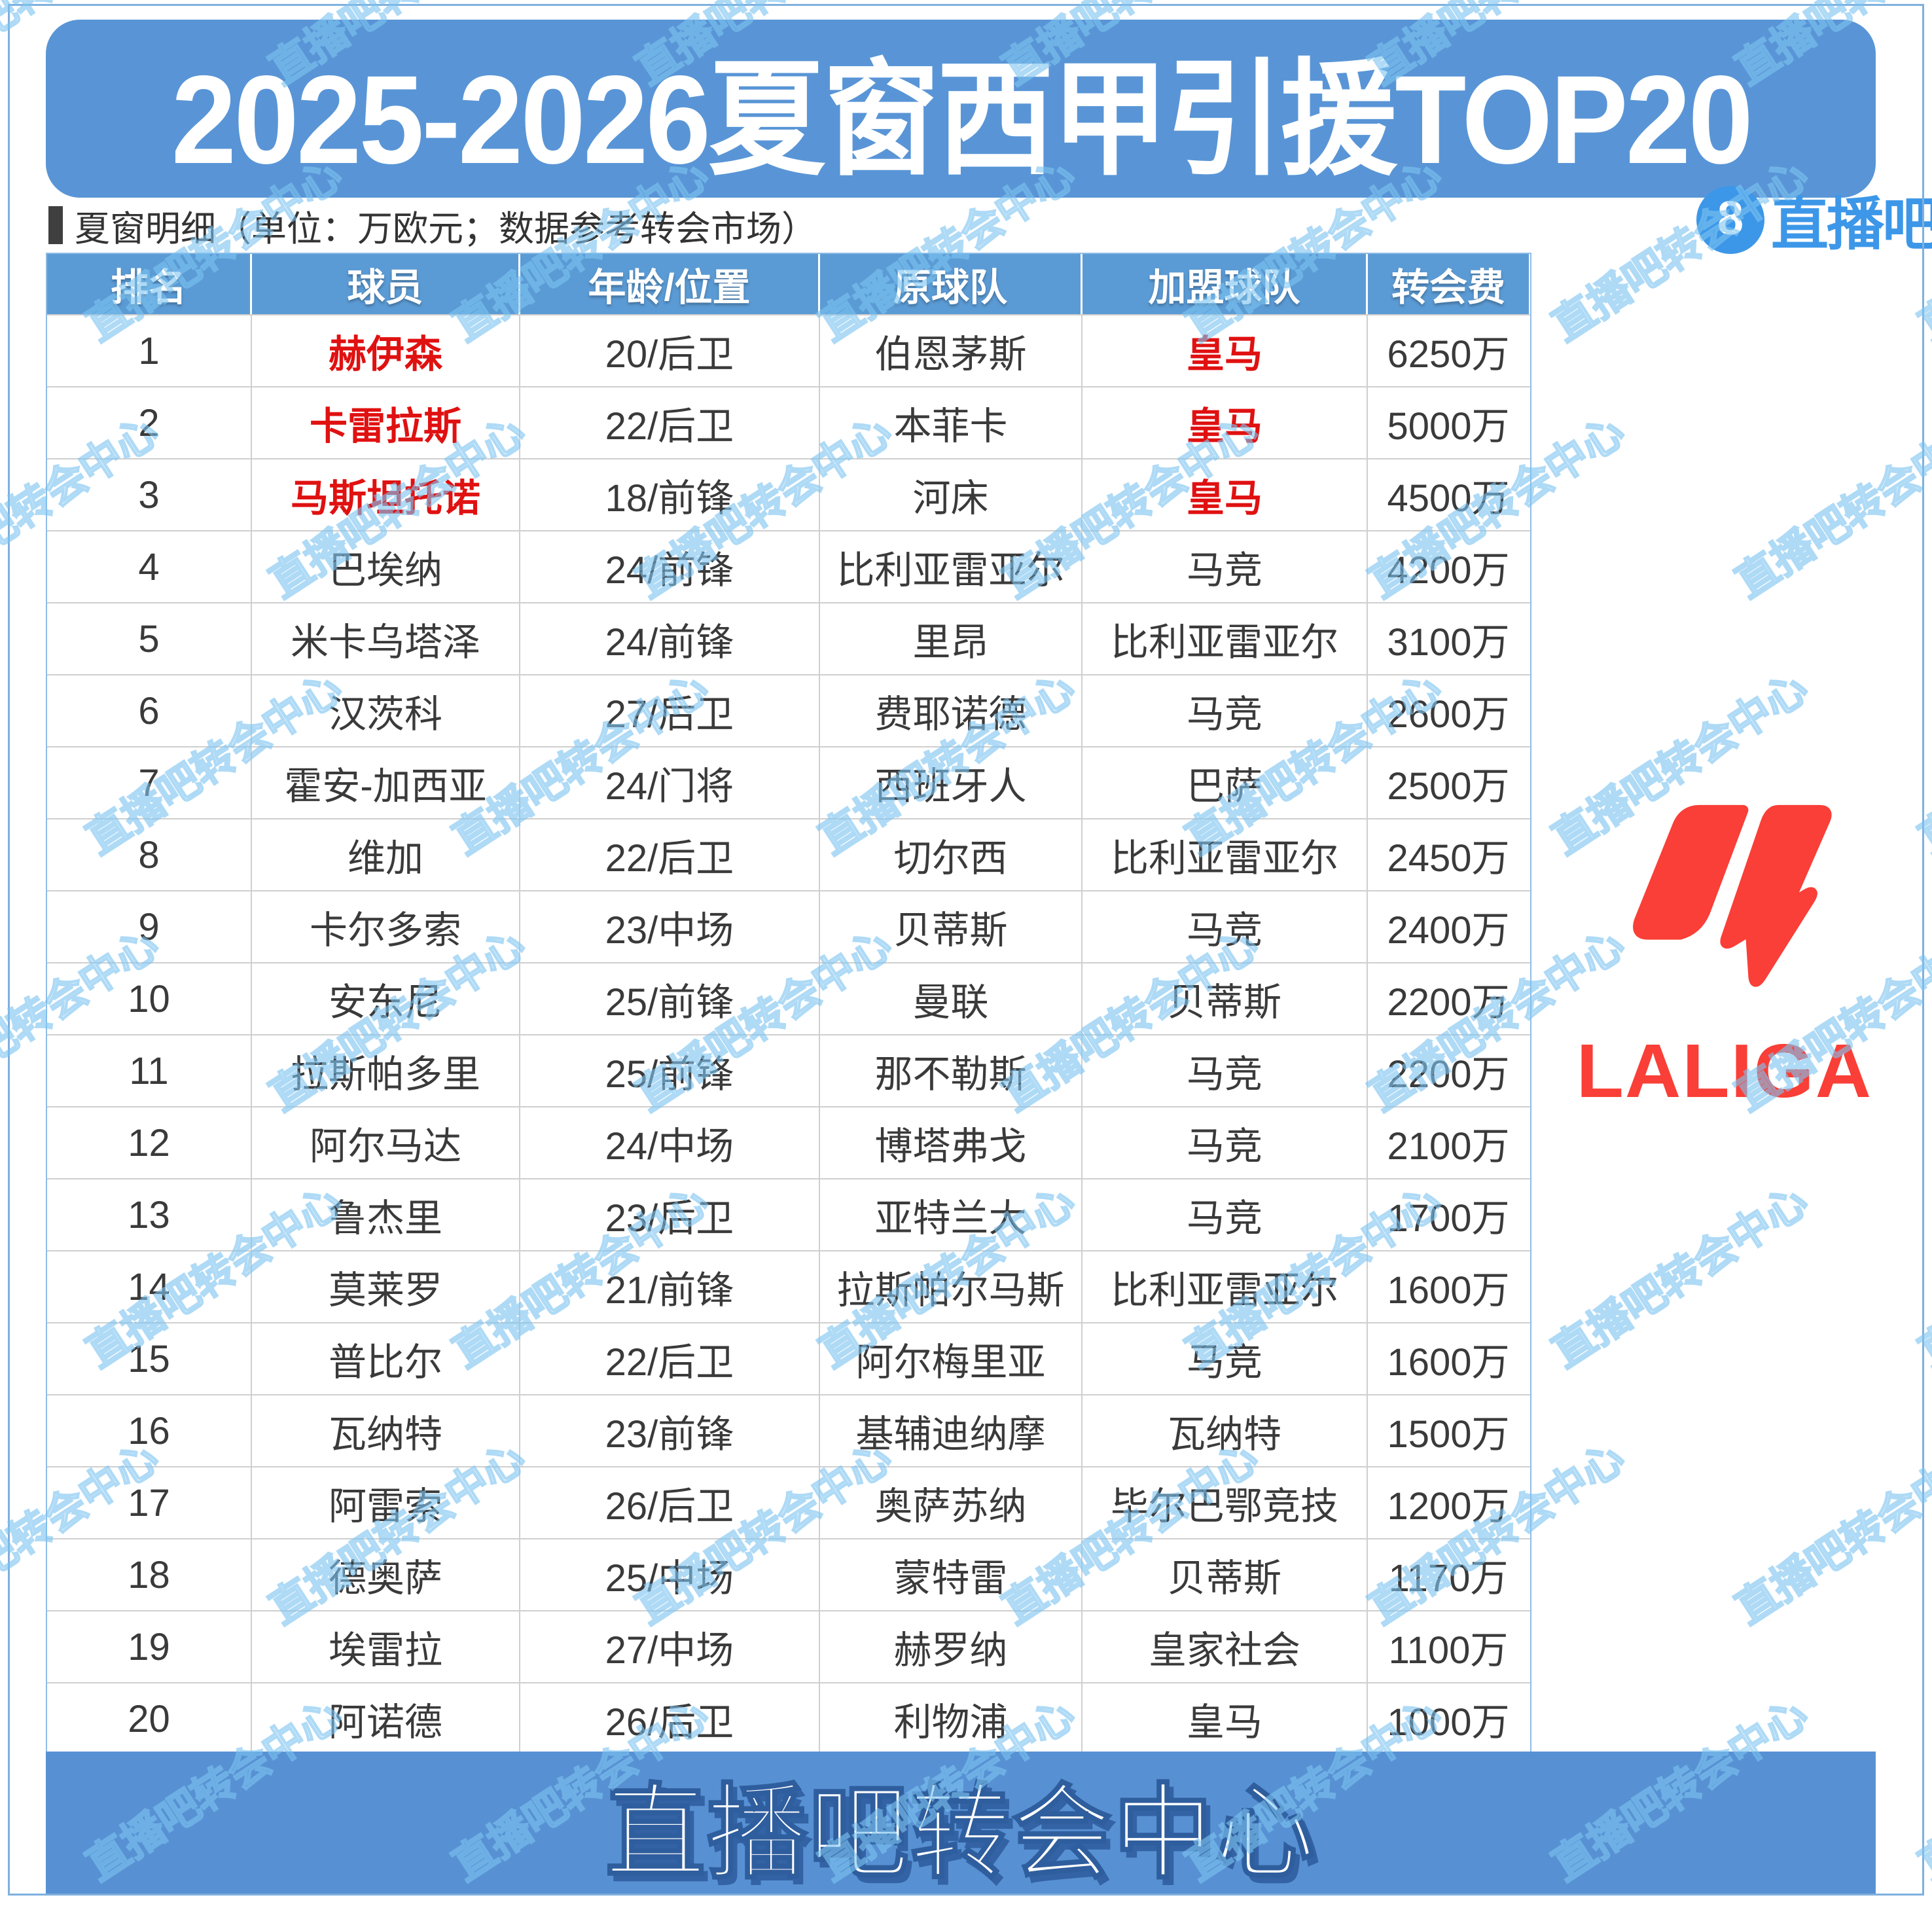 This screenshot has height=1906, width=1932. What do you see at coordinates (670, 1286) in the screenshot?
I see `cell-age_pos: 21/前锋` at bounding box center [670, 1286].